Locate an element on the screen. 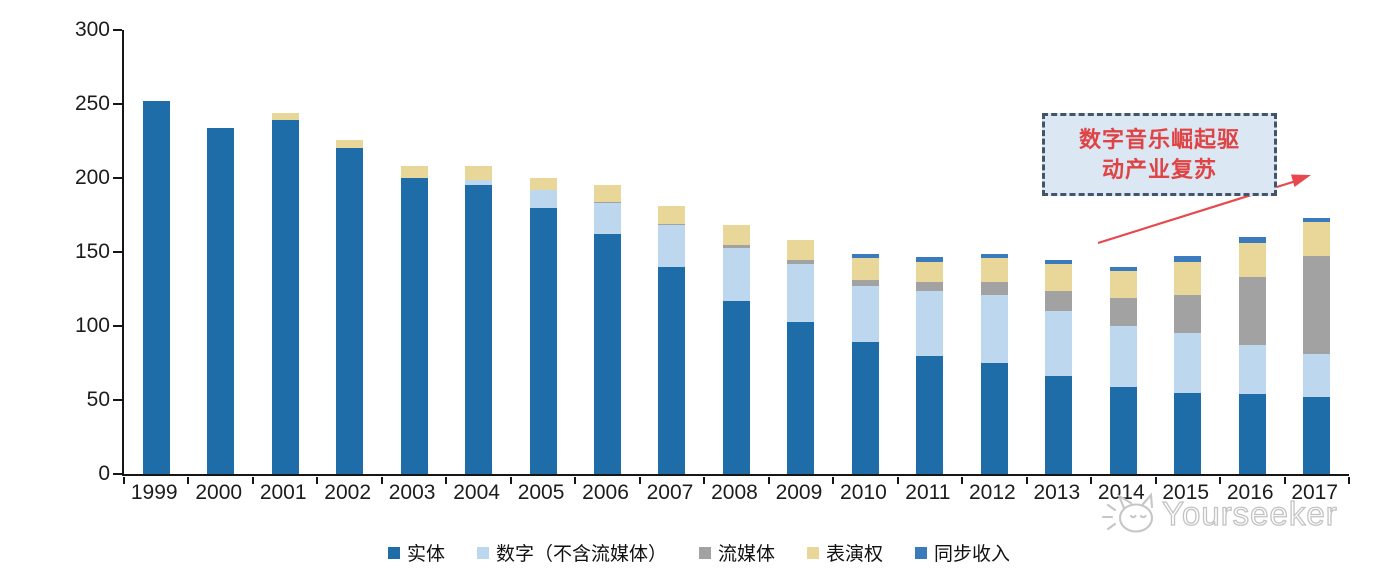 This screenshot has height=582, width=1398. y-axis-tick-label: 50 is located at coordinates (98, 399).